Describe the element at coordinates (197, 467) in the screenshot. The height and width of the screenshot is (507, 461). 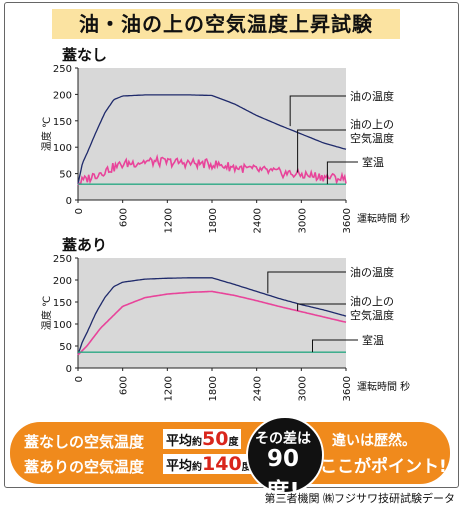
I see `banner-line2-approx: 約` at that location.